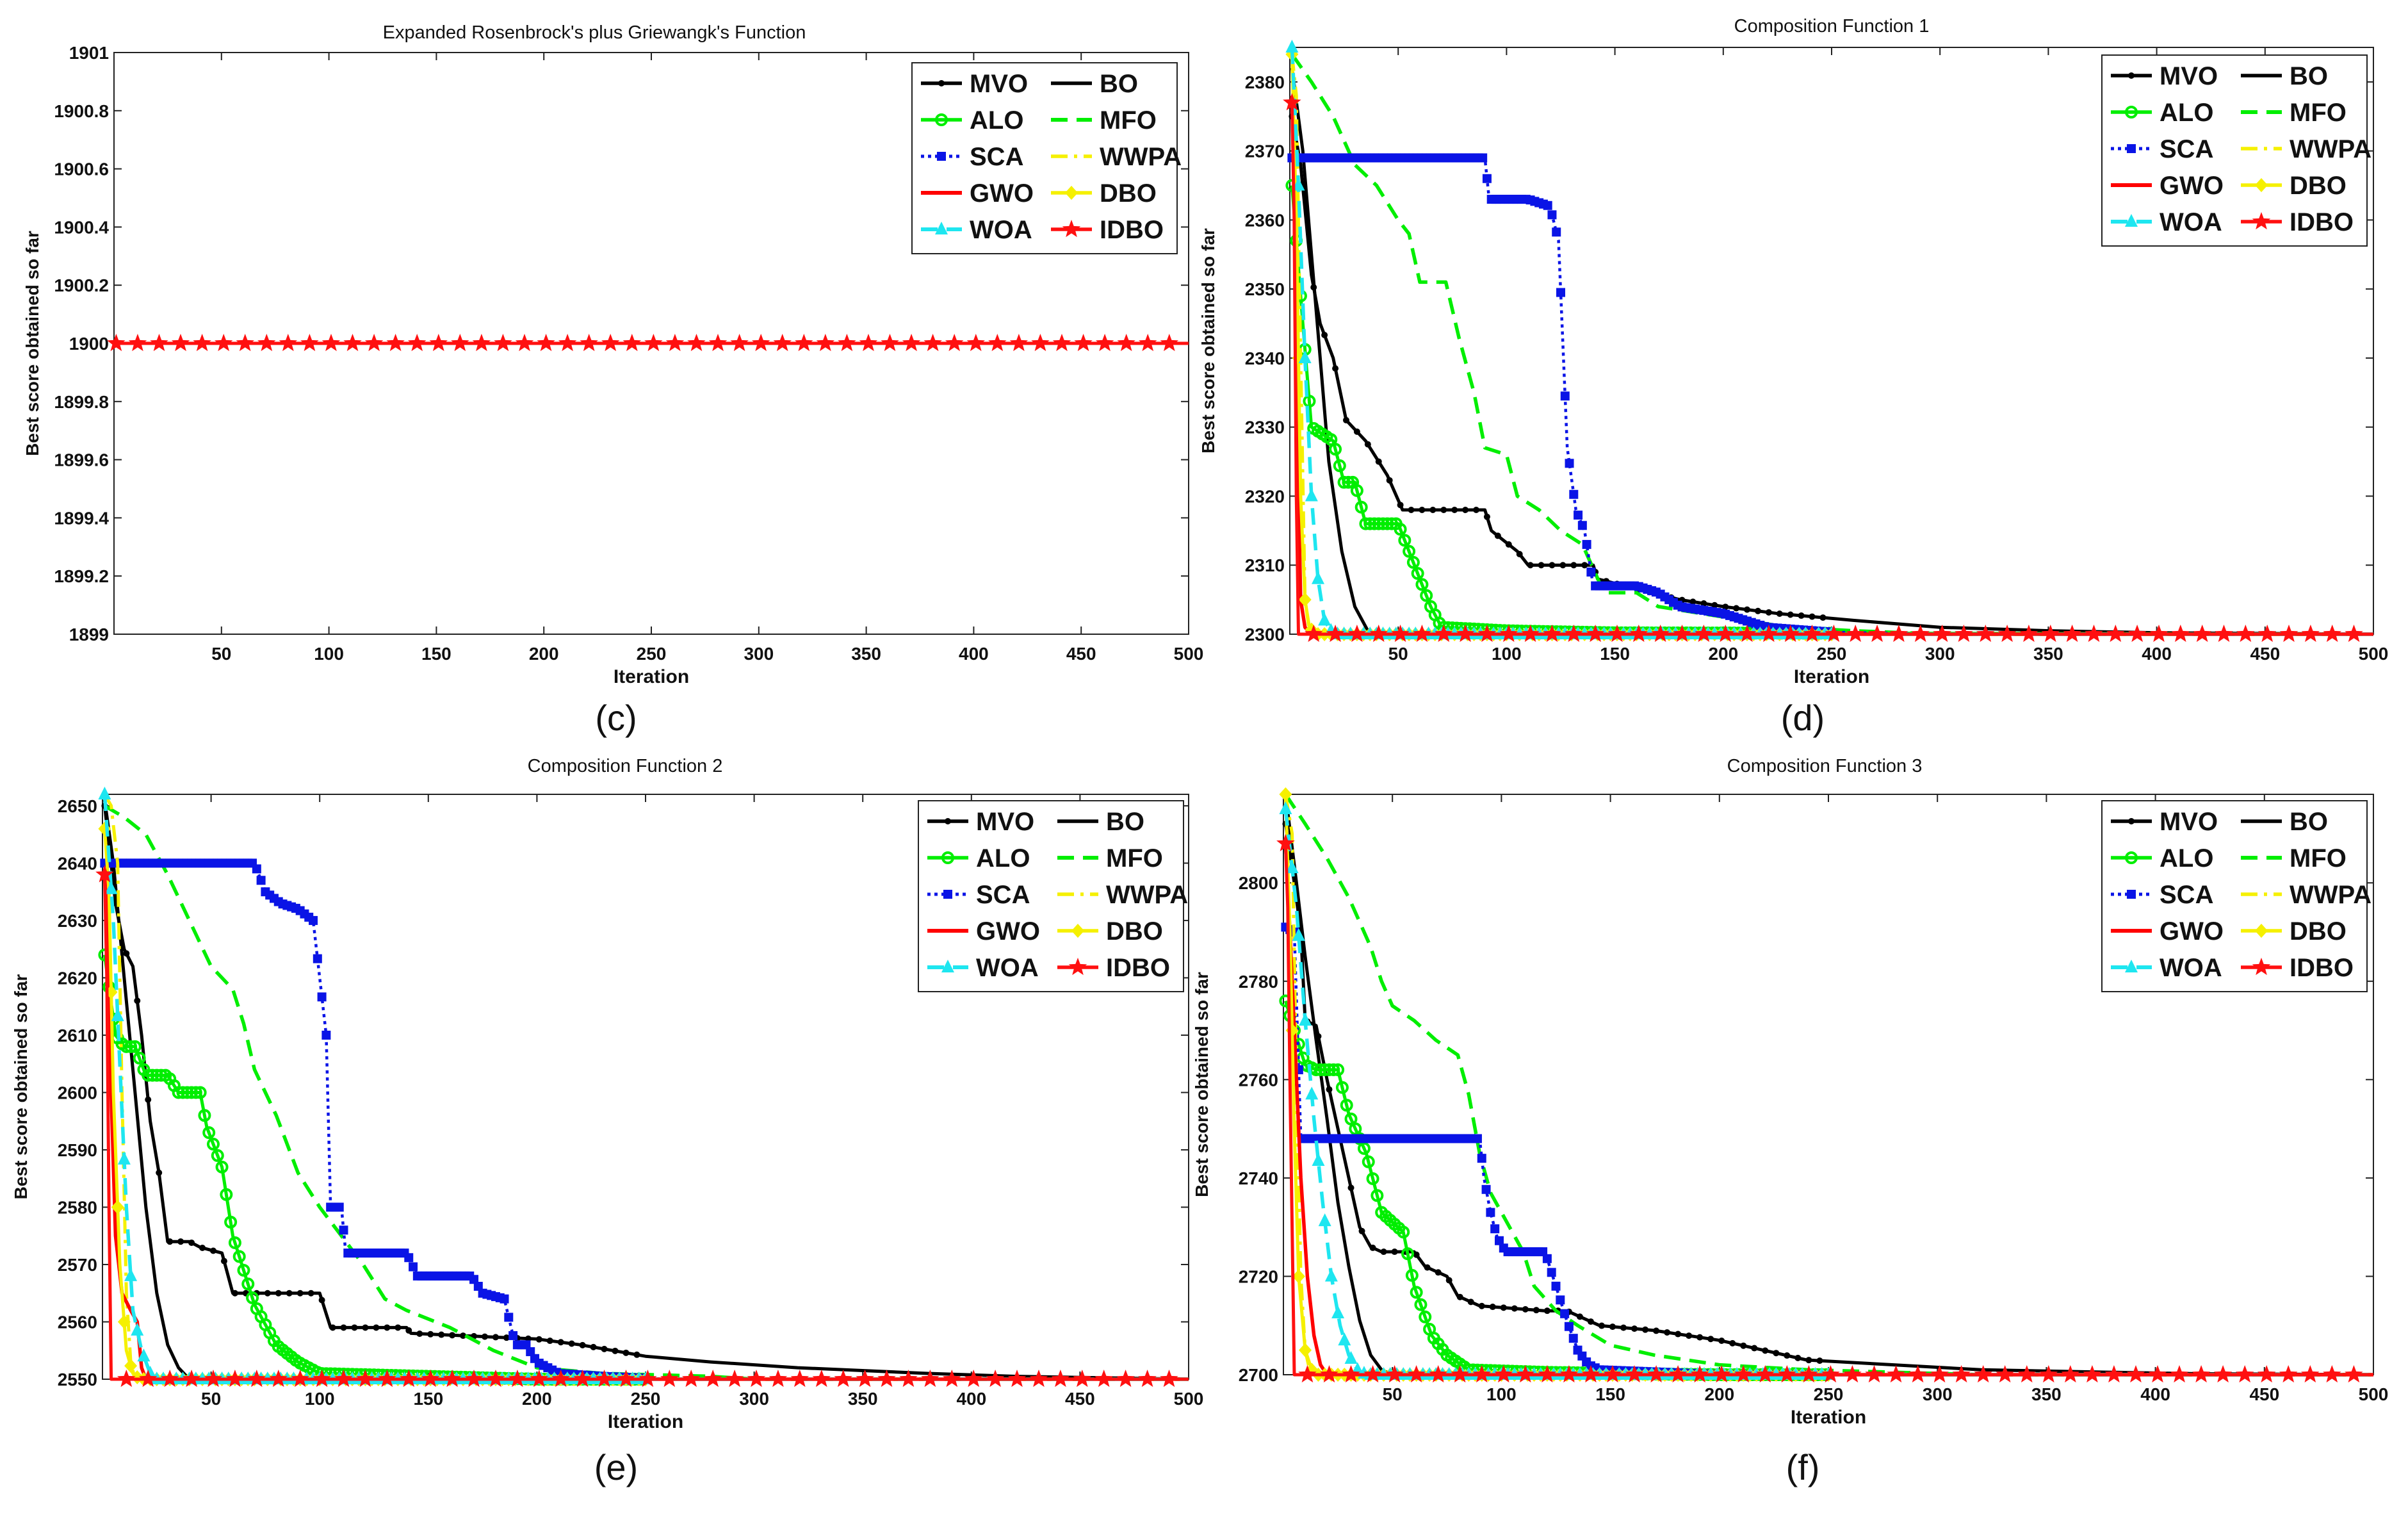 This screenshot has width=2408, height=1515. What do you see at coordinates (77, 921) in the screenshot?
I see `y-tick-label: 2630` at bounding box center [77, 921].